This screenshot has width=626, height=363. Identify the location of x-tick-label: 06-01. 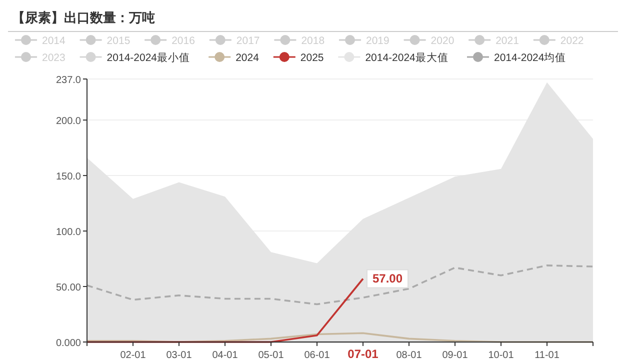
(317, 355).